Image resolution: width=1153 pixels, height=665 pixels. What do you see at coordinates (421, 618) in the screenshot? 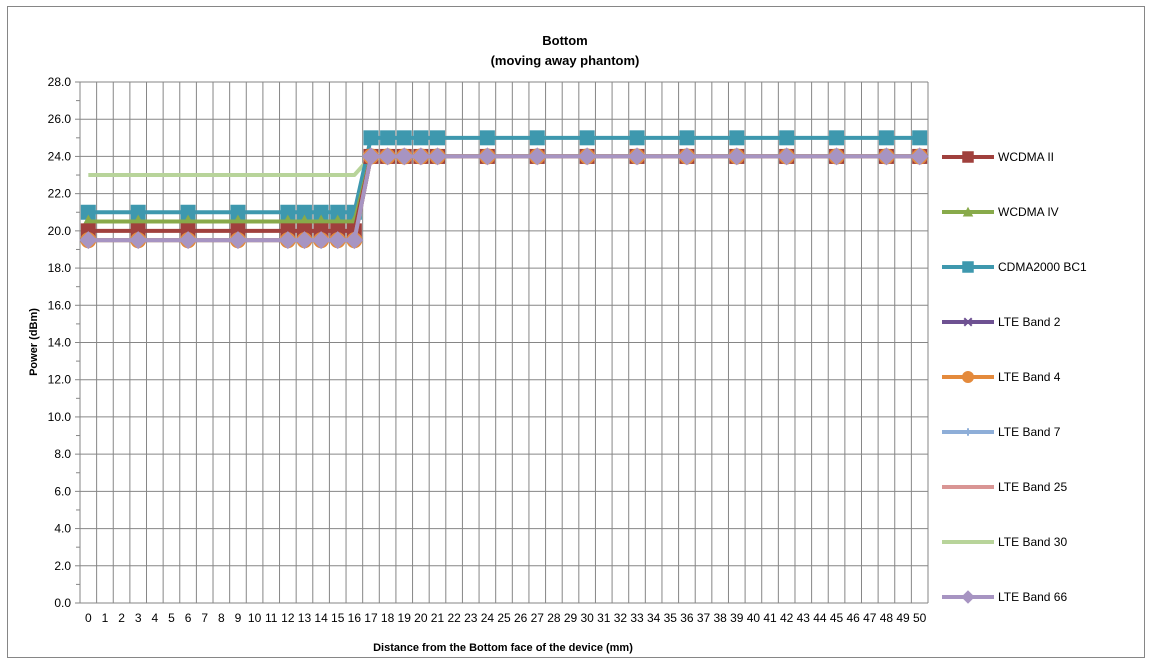
I see `x-tick-label: 20` at bounding box center [421, 618].